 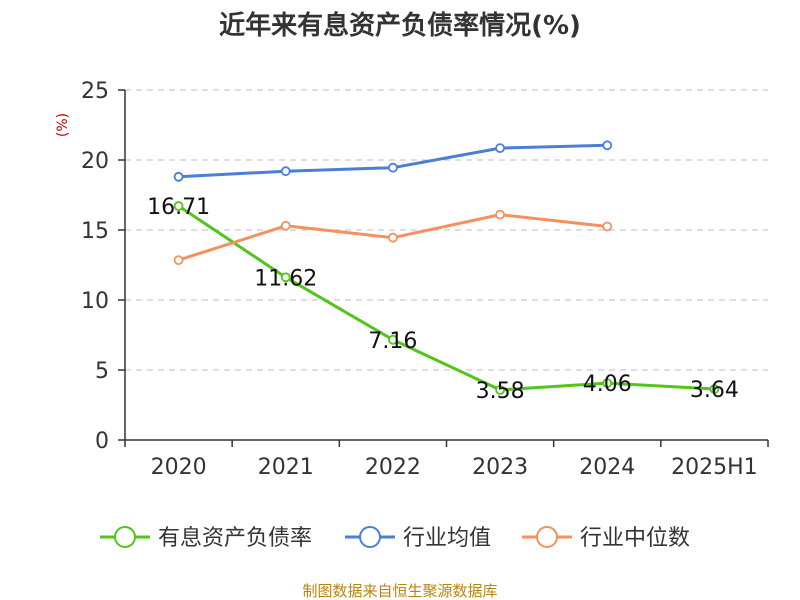 I want to click on legend: 有息资产负债率 行业均值 行业中位数, so click(x=395, y=538).